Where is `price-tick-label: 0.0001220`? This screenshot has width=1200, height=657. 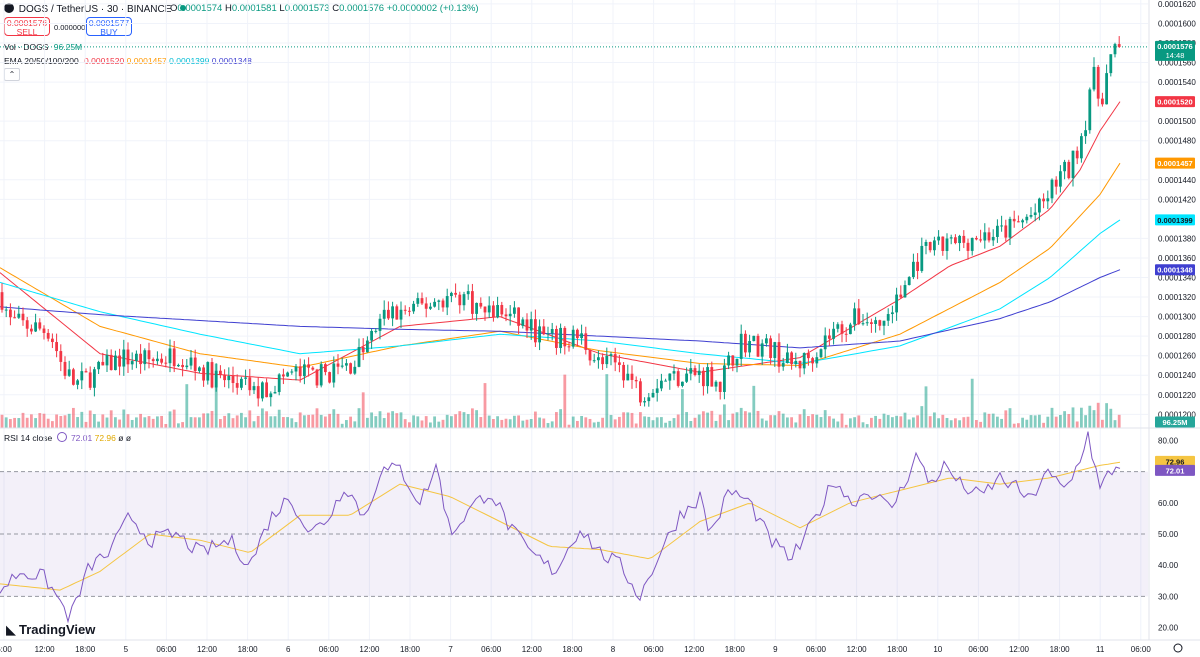
price-tick-label: 0.0001220 is located at coordinates (1177, 395).